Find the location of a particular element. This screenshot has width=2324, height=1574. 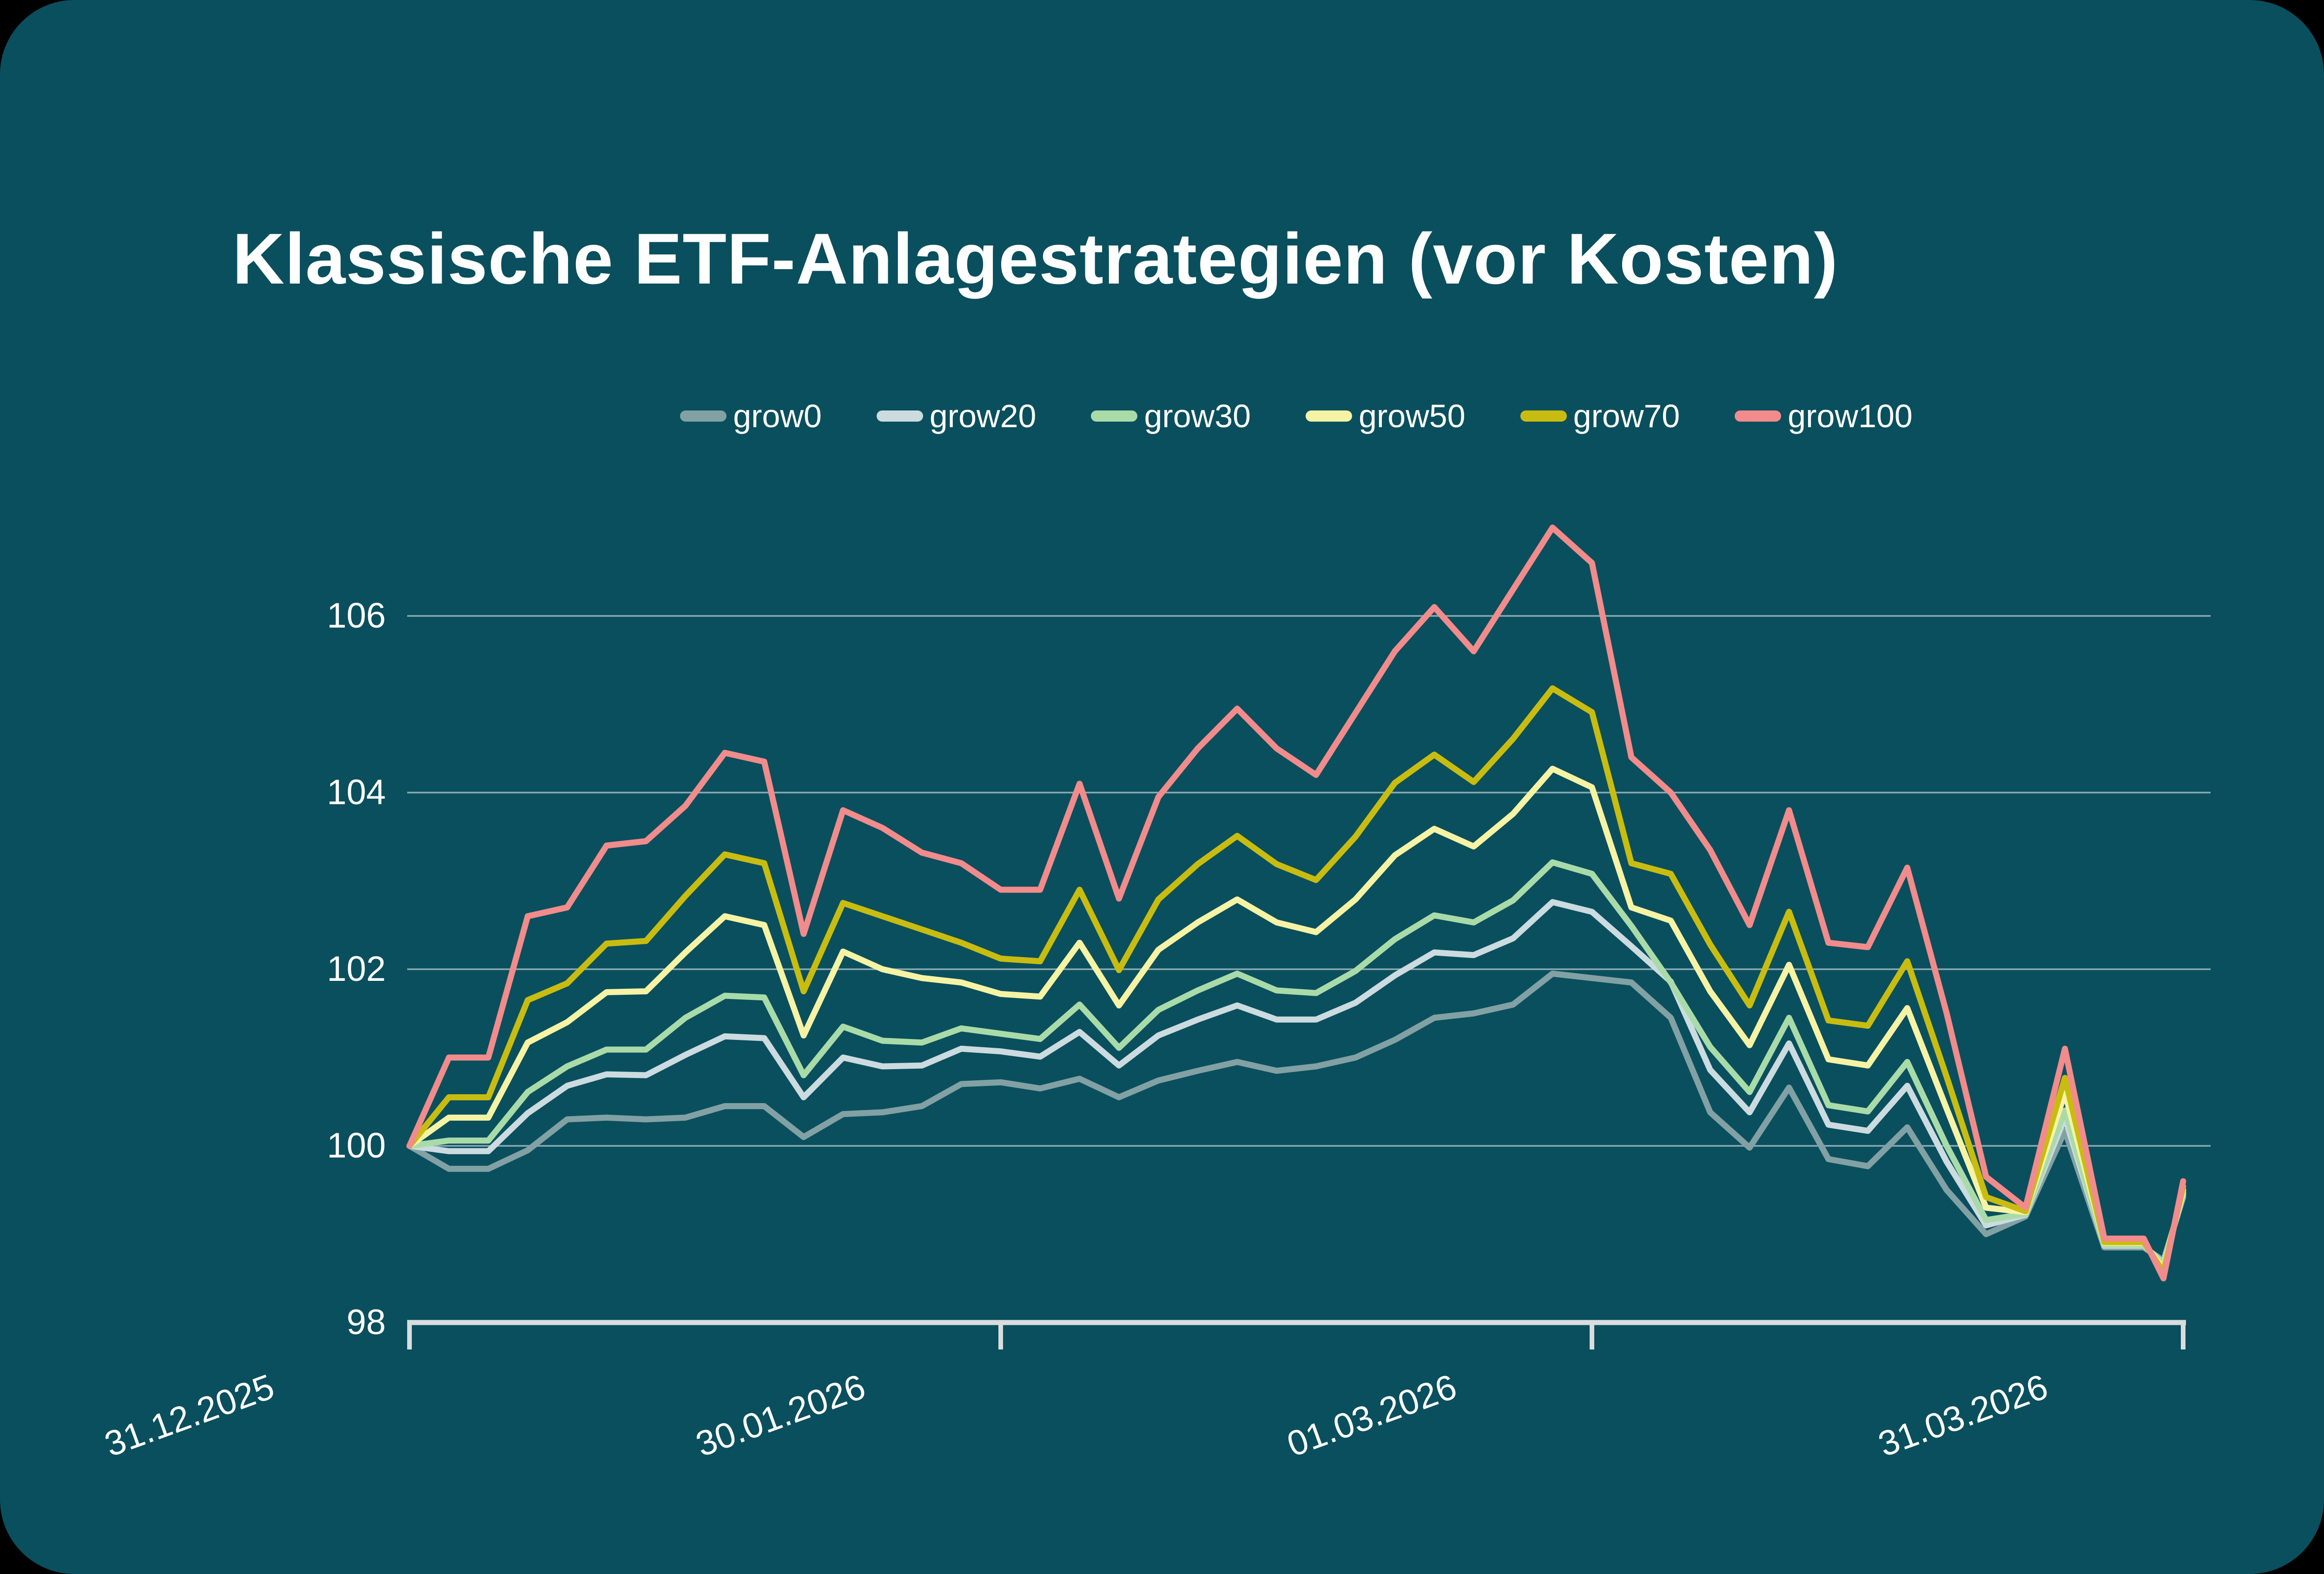

series-line-grow0 is located at coordinates (1296, 1117).